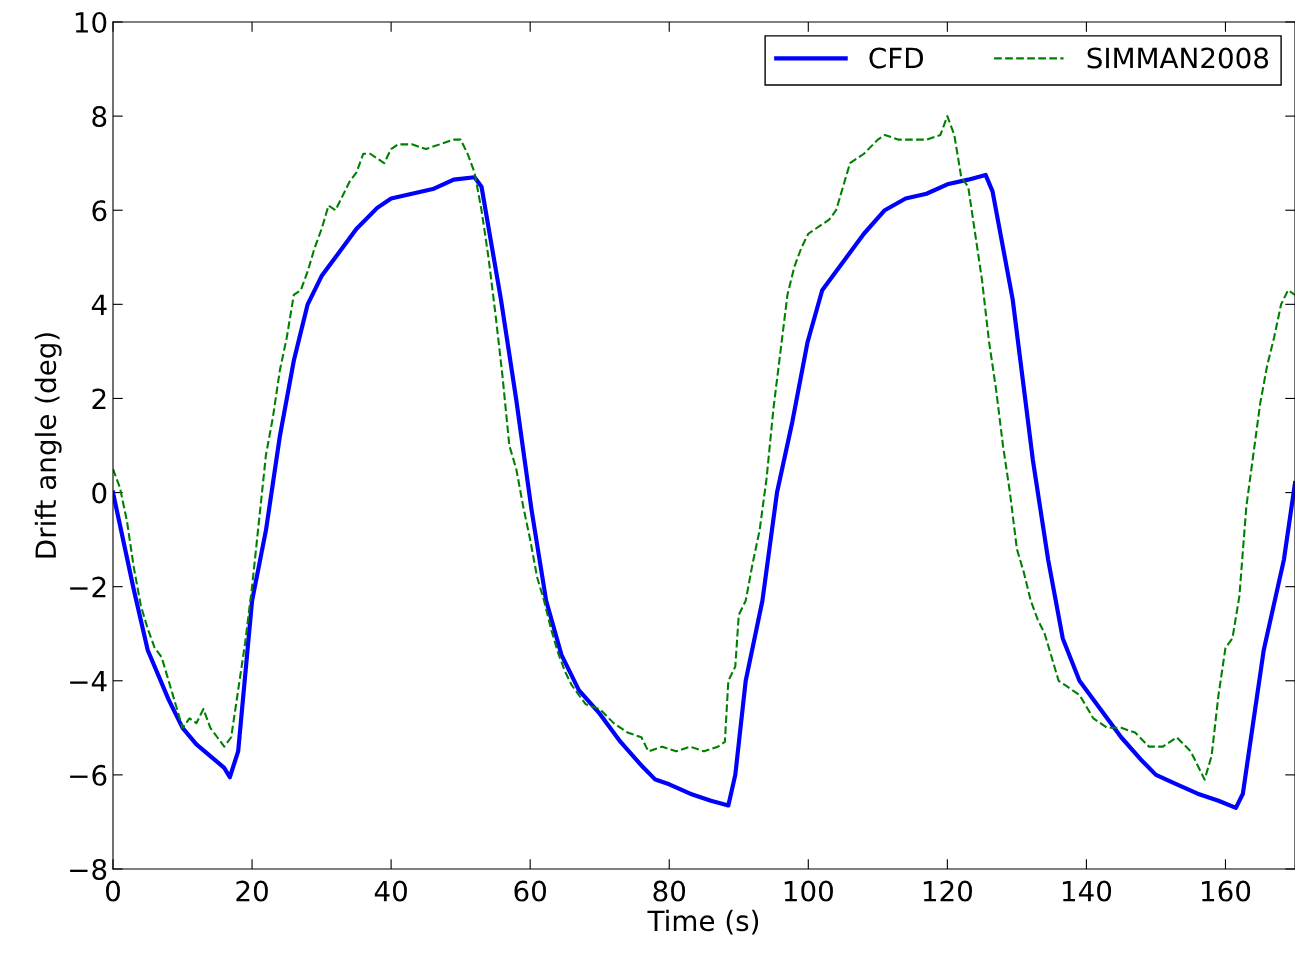  Describe the element at coordinates (530, 891) in the screenshot. I see `x-tick-label: 60` at that location.